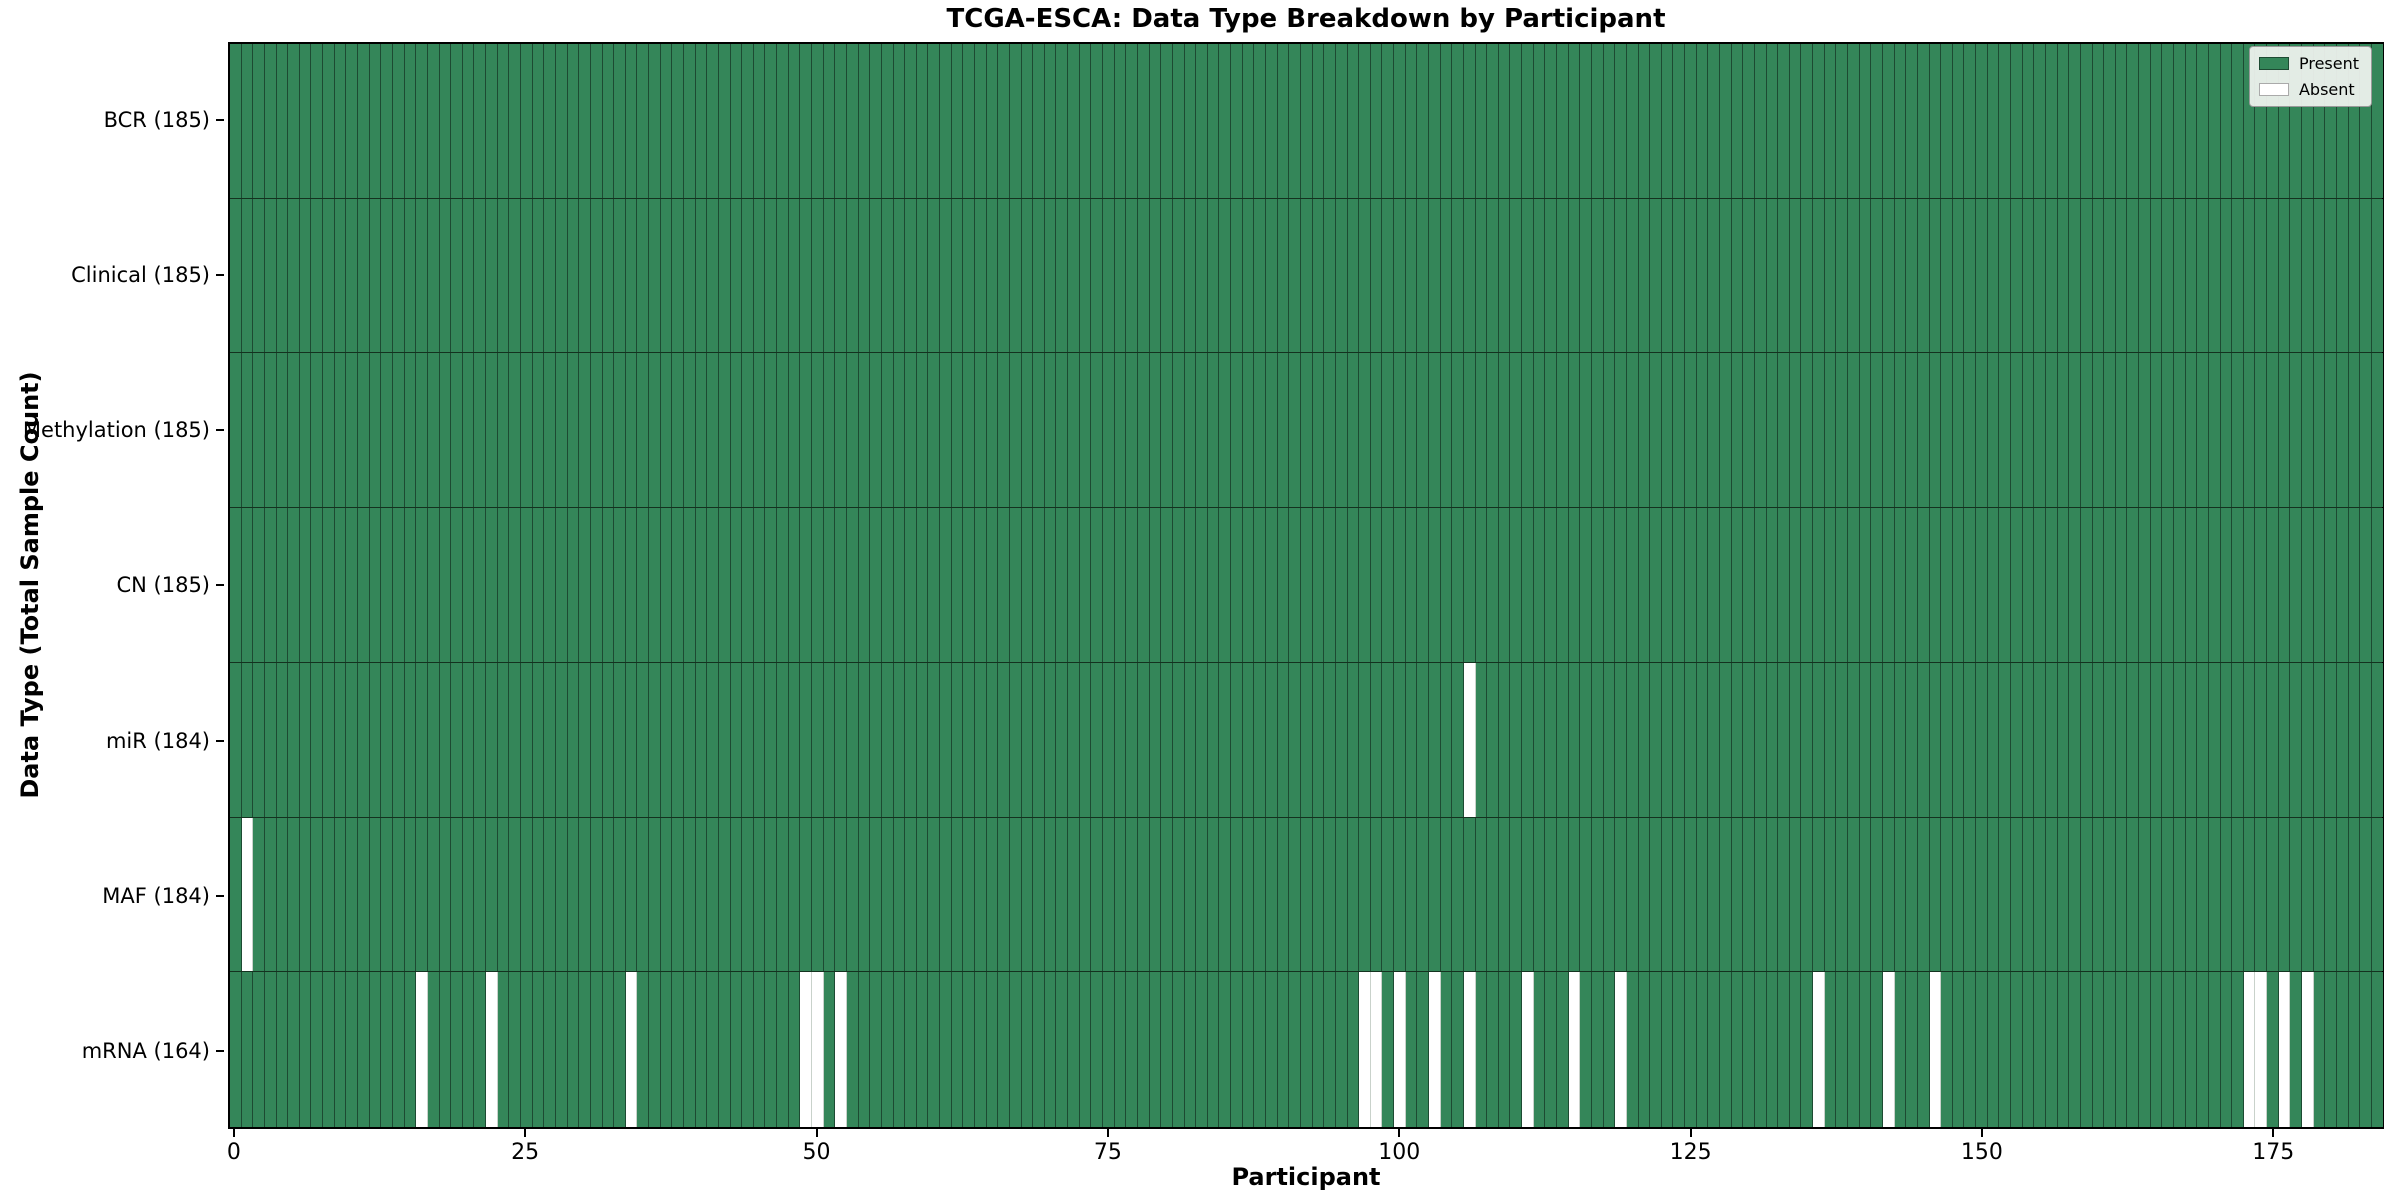  I want to click on legend-present-swatch, so click(2273, 63).